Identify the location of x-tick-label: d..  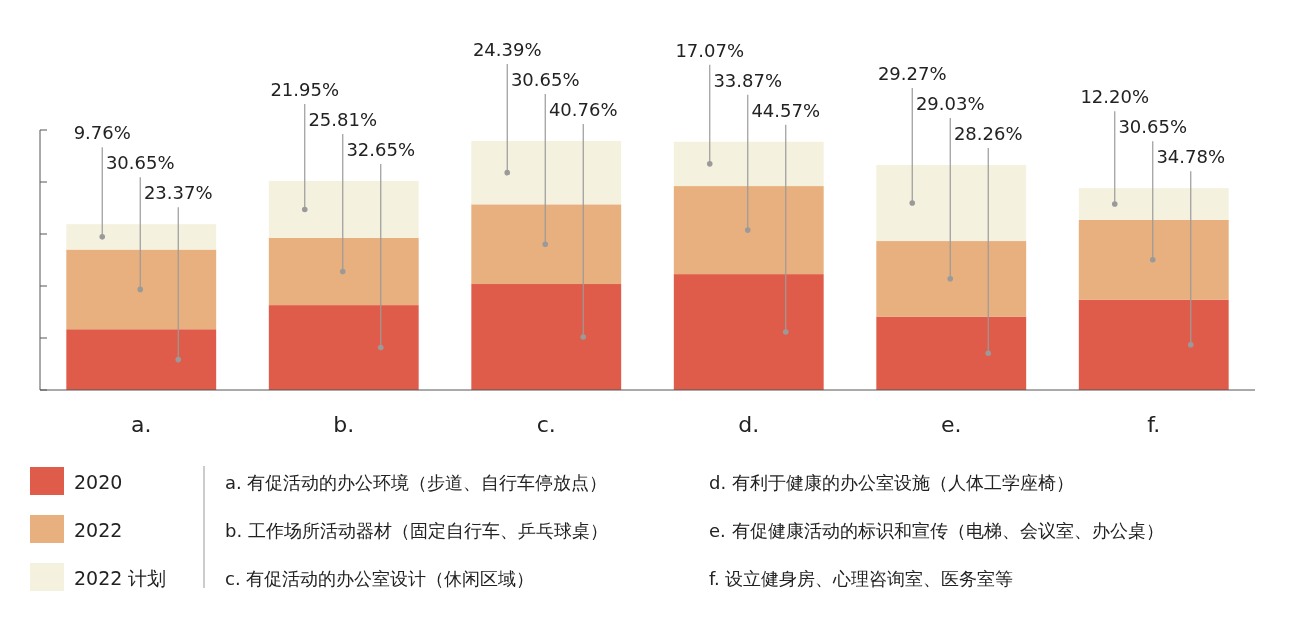
(749, 424).